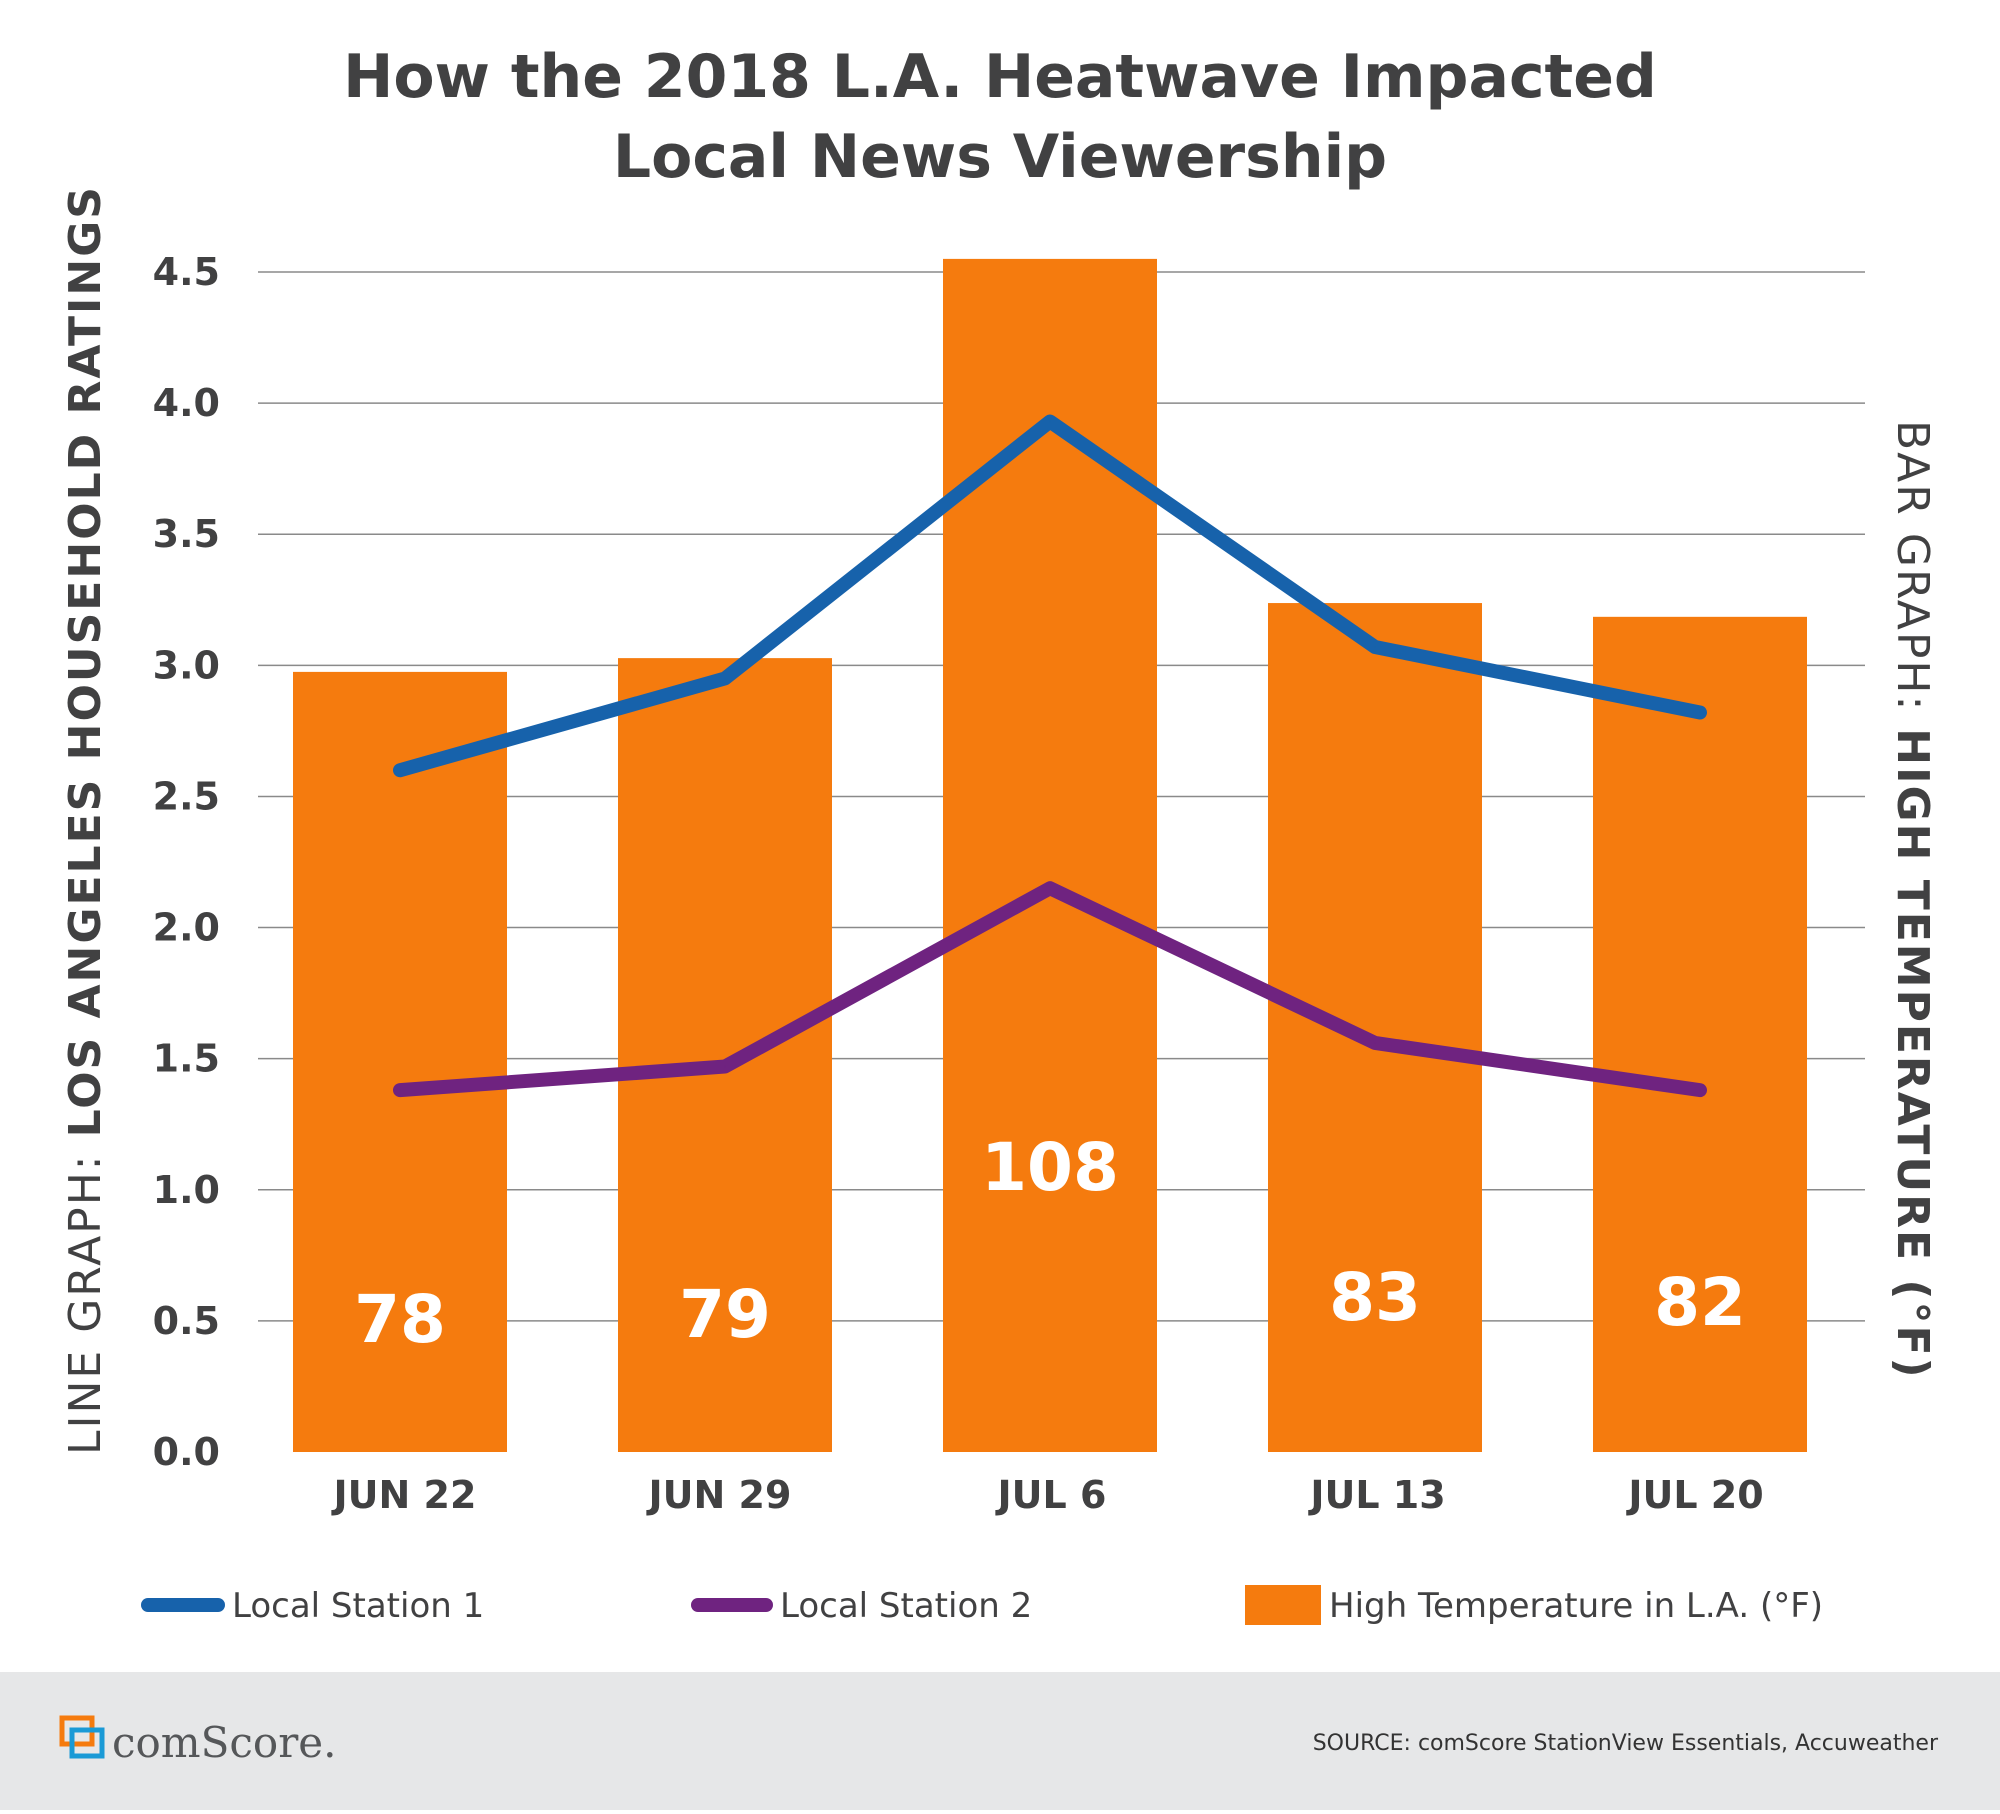  I want to click on y-tick-label: 1.5, so click(186, 1059).